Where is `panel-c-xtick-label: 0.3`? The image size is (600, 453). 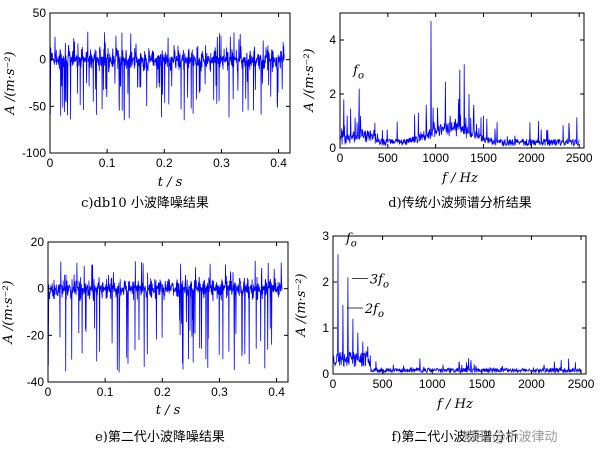 panel-c-xtick-label: 0.3 is located at coordinates (221, 163).